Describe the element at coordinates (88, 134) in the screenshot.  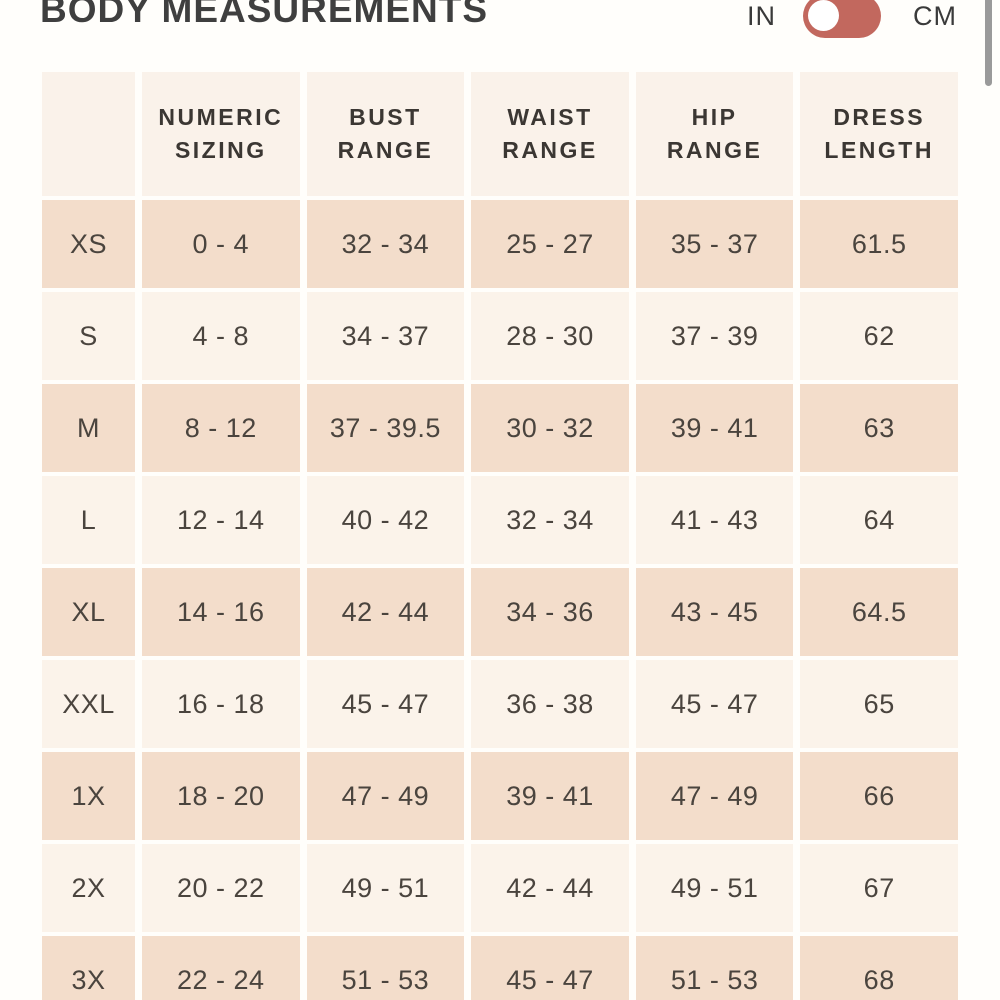
I see `header-corner-cell` at that location.